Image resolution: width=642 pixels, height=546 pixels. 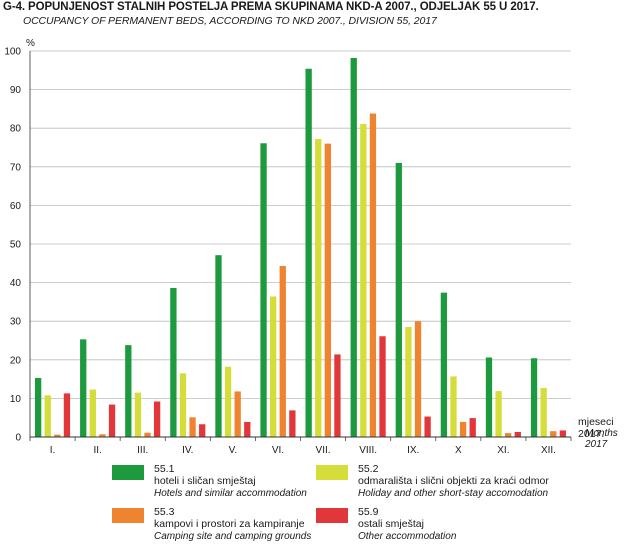 What do you see at coordinates (323, 450) in the screenshot?
I see `x-tick-label: VII.` at bounding box center [323, 450].